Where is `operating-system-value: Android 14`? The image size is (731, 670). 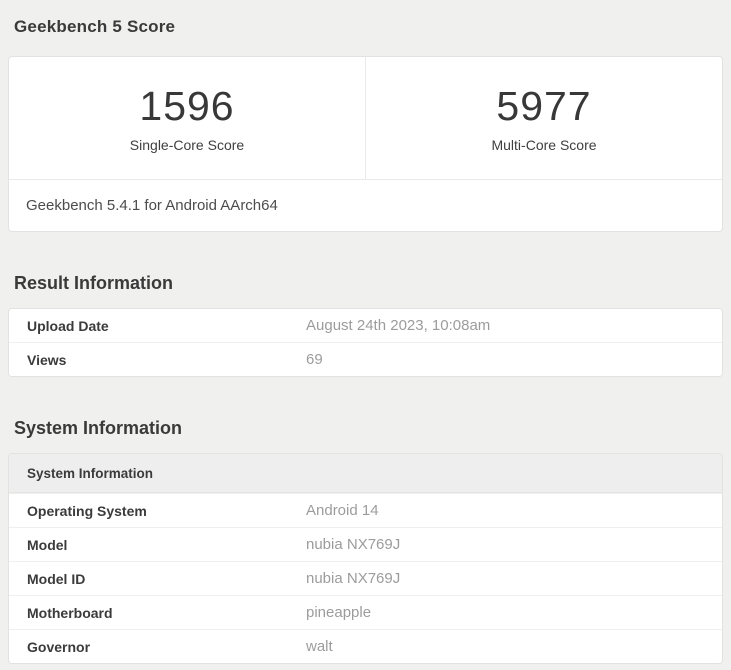 operating-system-value: Android 14 is located at coordinates (342, 510).